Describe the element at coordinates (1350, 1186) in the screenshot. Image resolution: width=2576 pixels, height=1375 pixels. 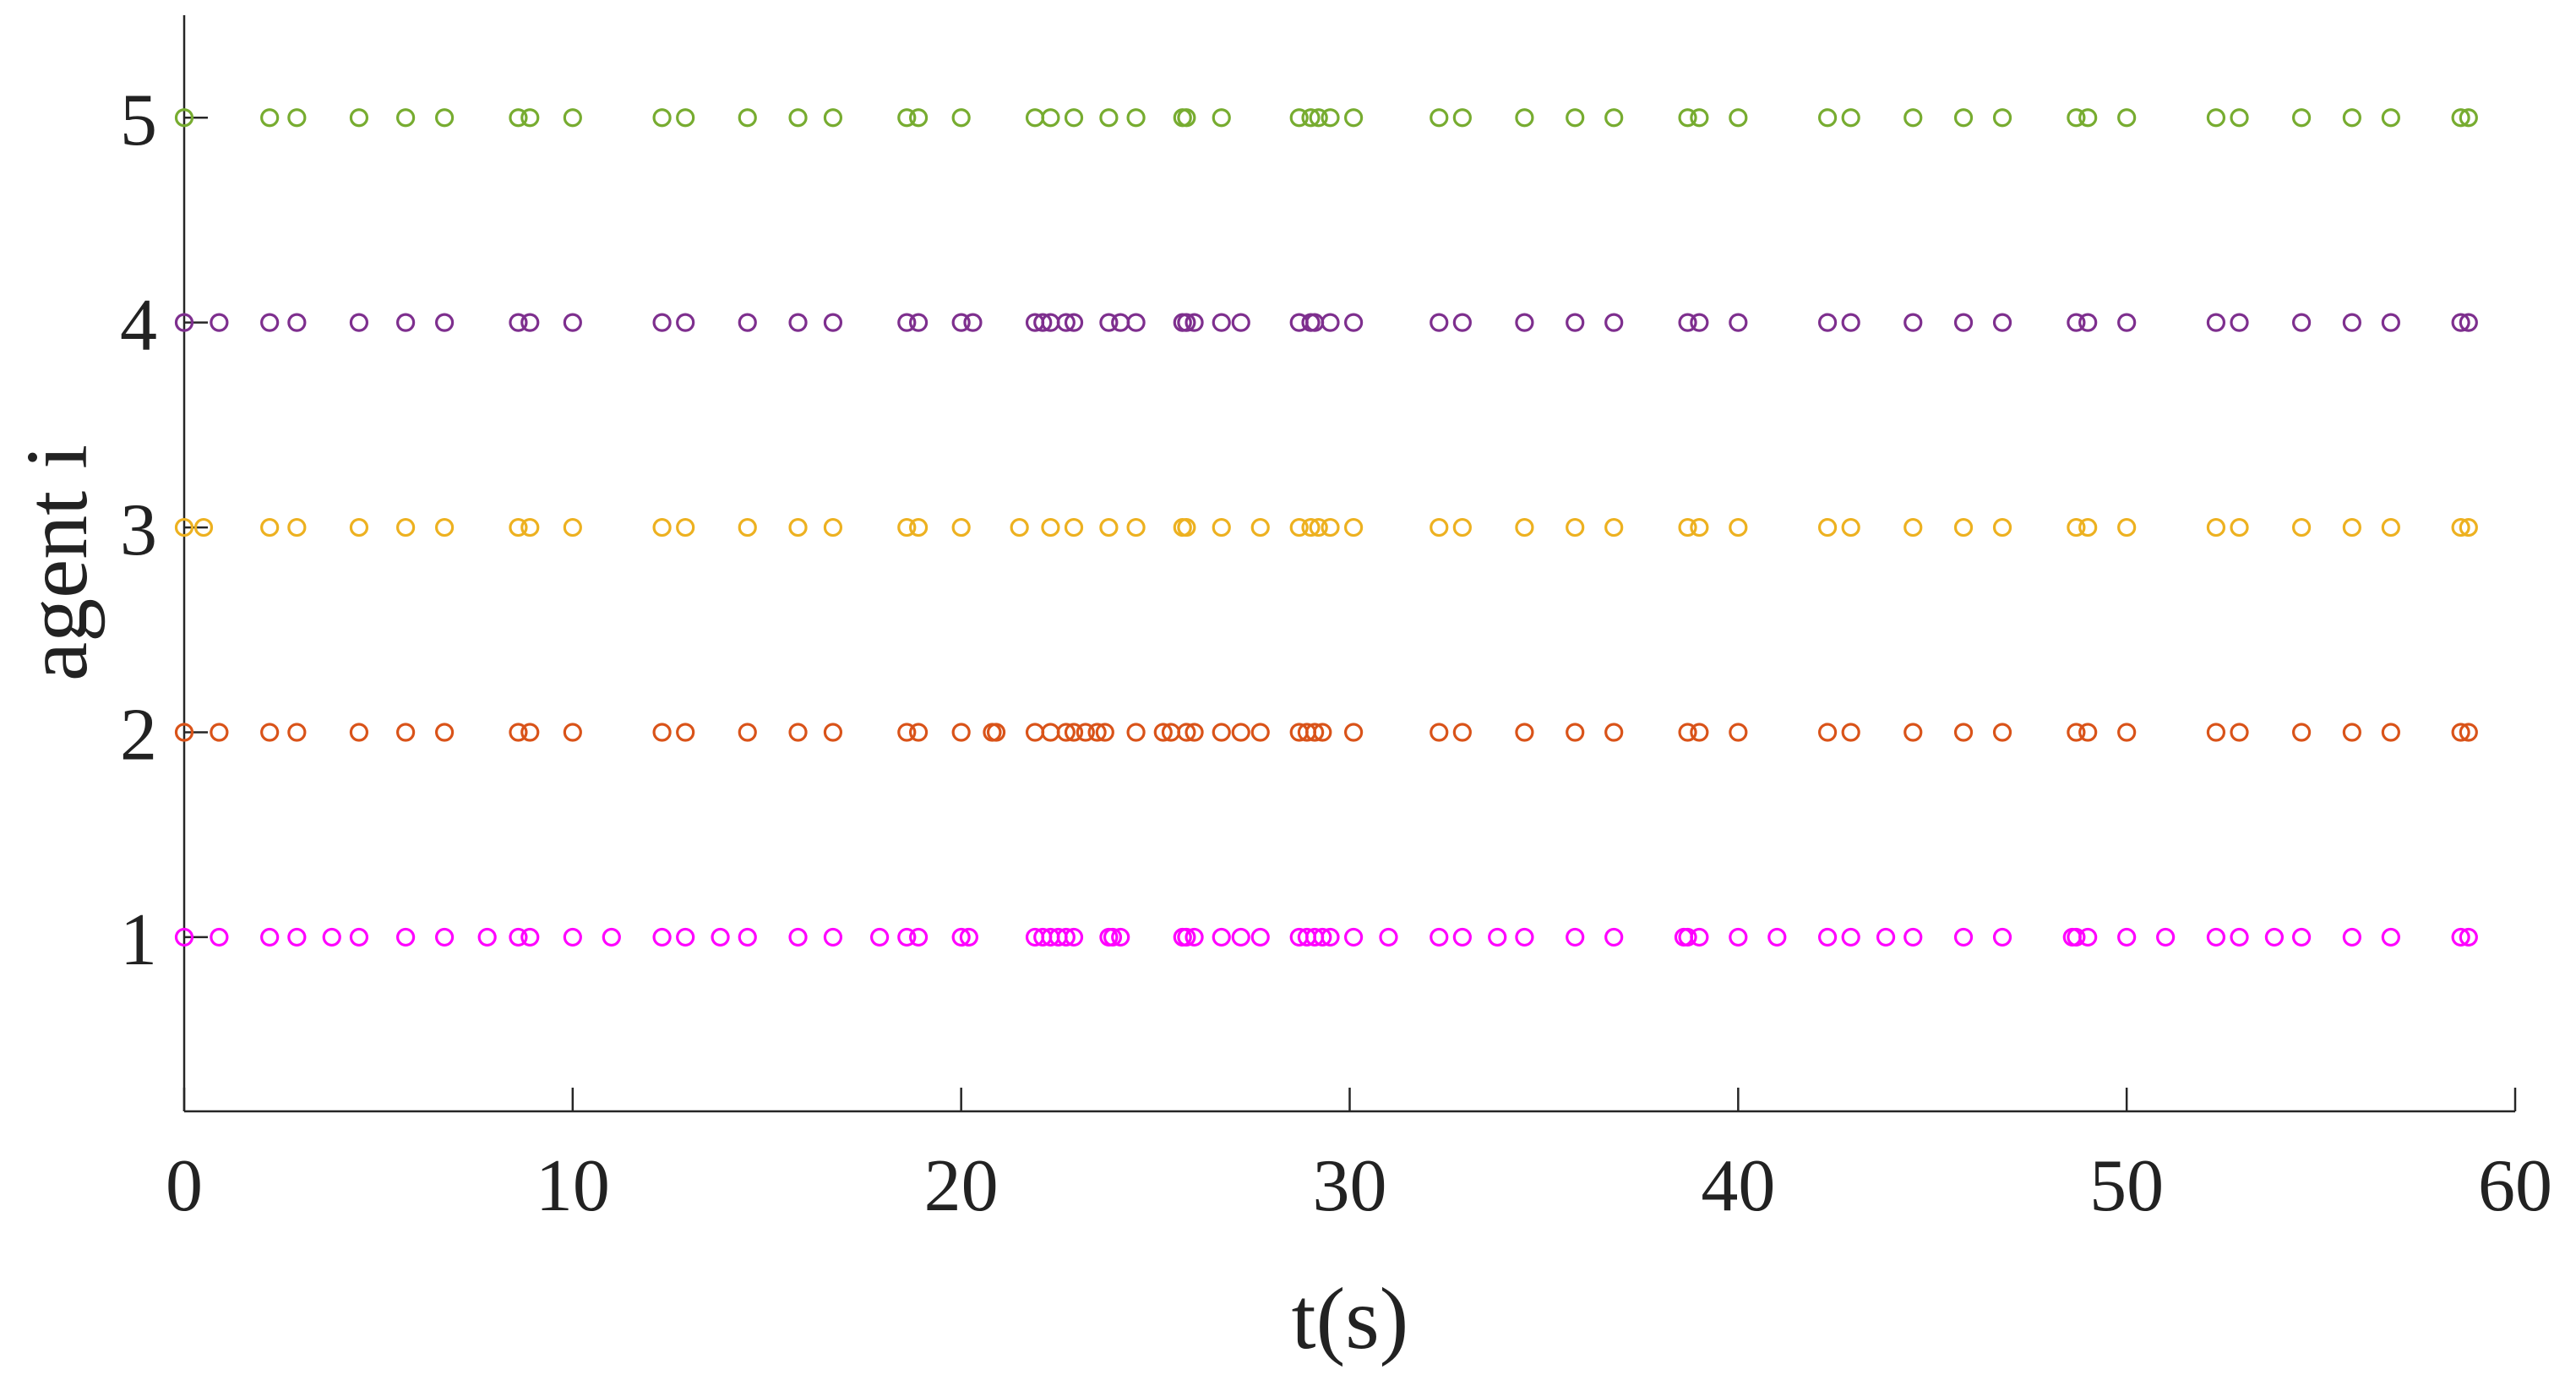
I see `x-tick-label: 30` at that location.